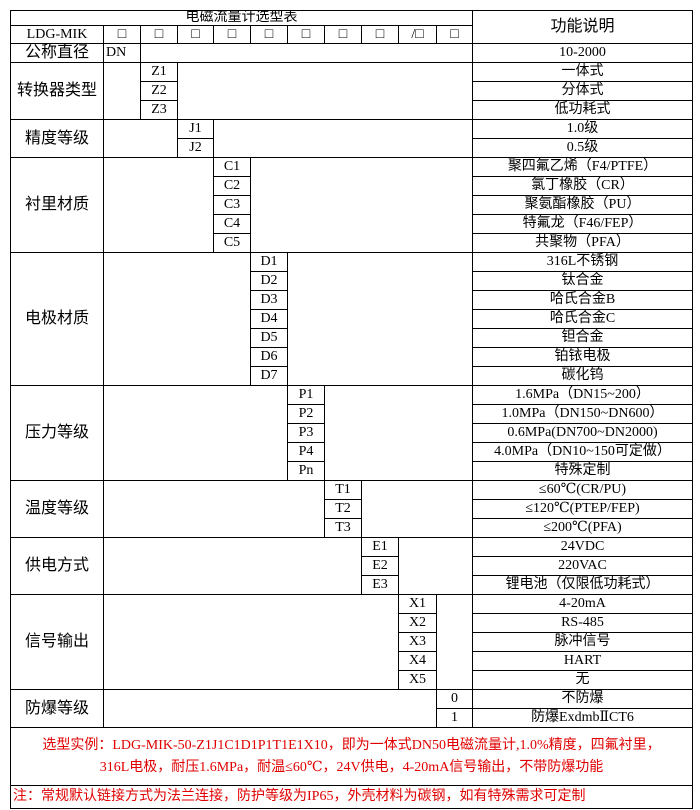  What do you see at coordinates (582, 509) in the screenshot?
I see `option-function: ≤120℃(PTEP/FEP)` at bounding box center [582, 509].